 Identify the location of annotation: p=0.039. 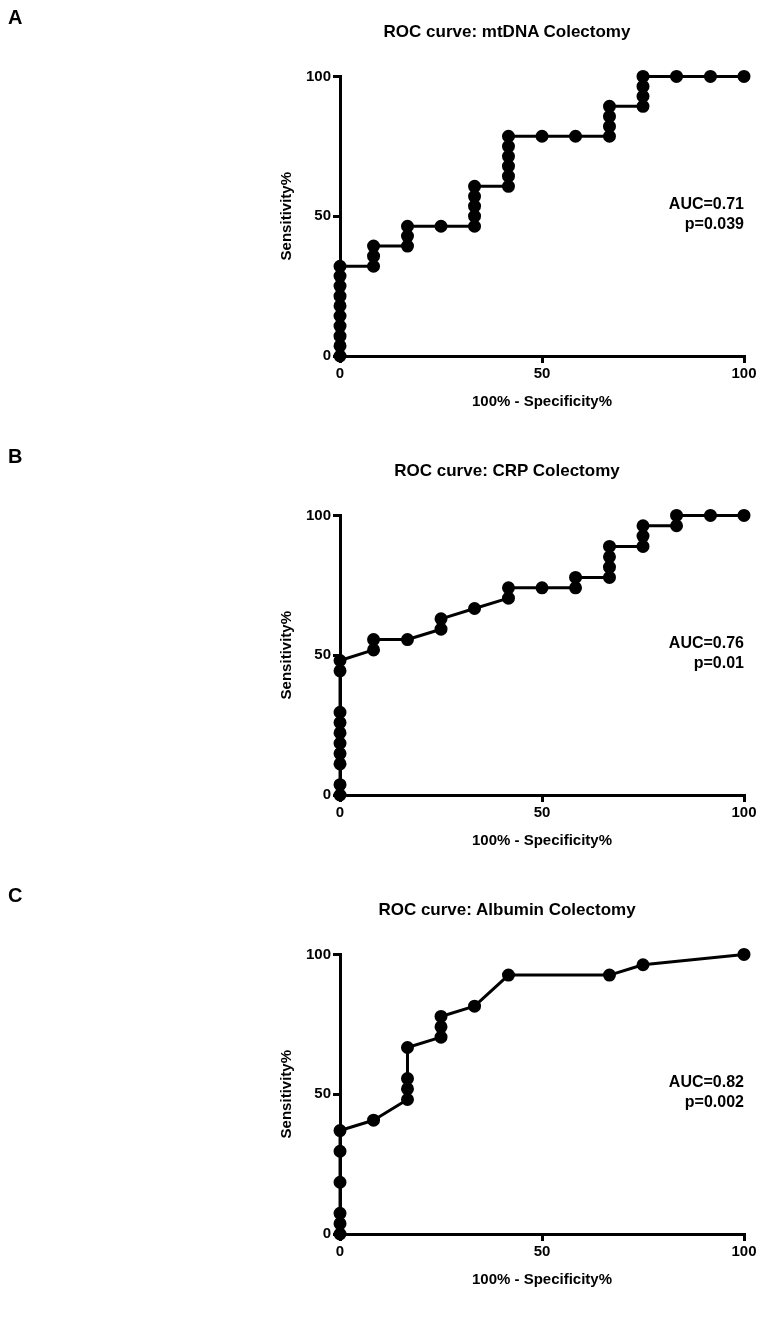
(714, 224).